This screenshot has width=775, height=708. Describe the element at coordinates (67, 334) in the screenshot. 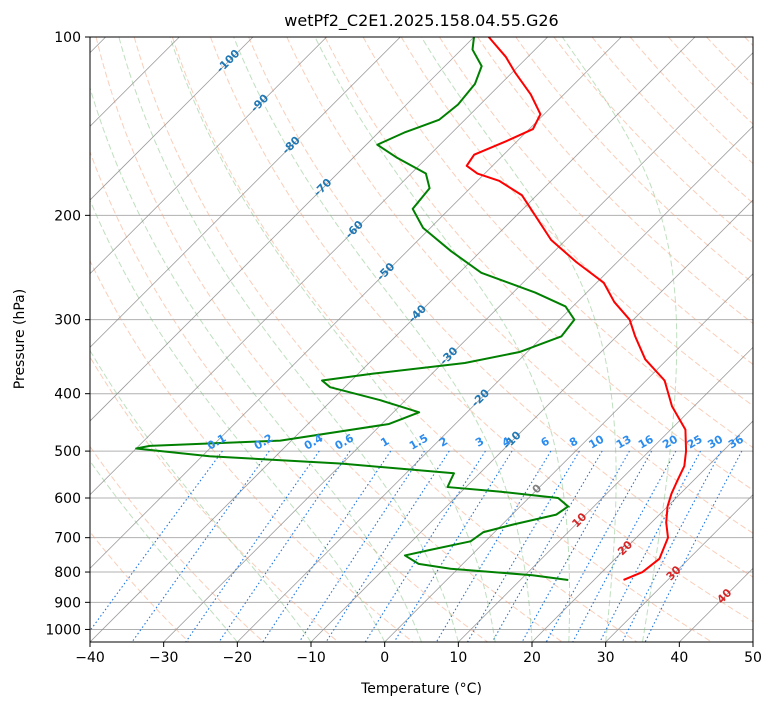

I see `y-axis-ticks: 100 200 300 400 500 600 700 800 900 1000` at that location.